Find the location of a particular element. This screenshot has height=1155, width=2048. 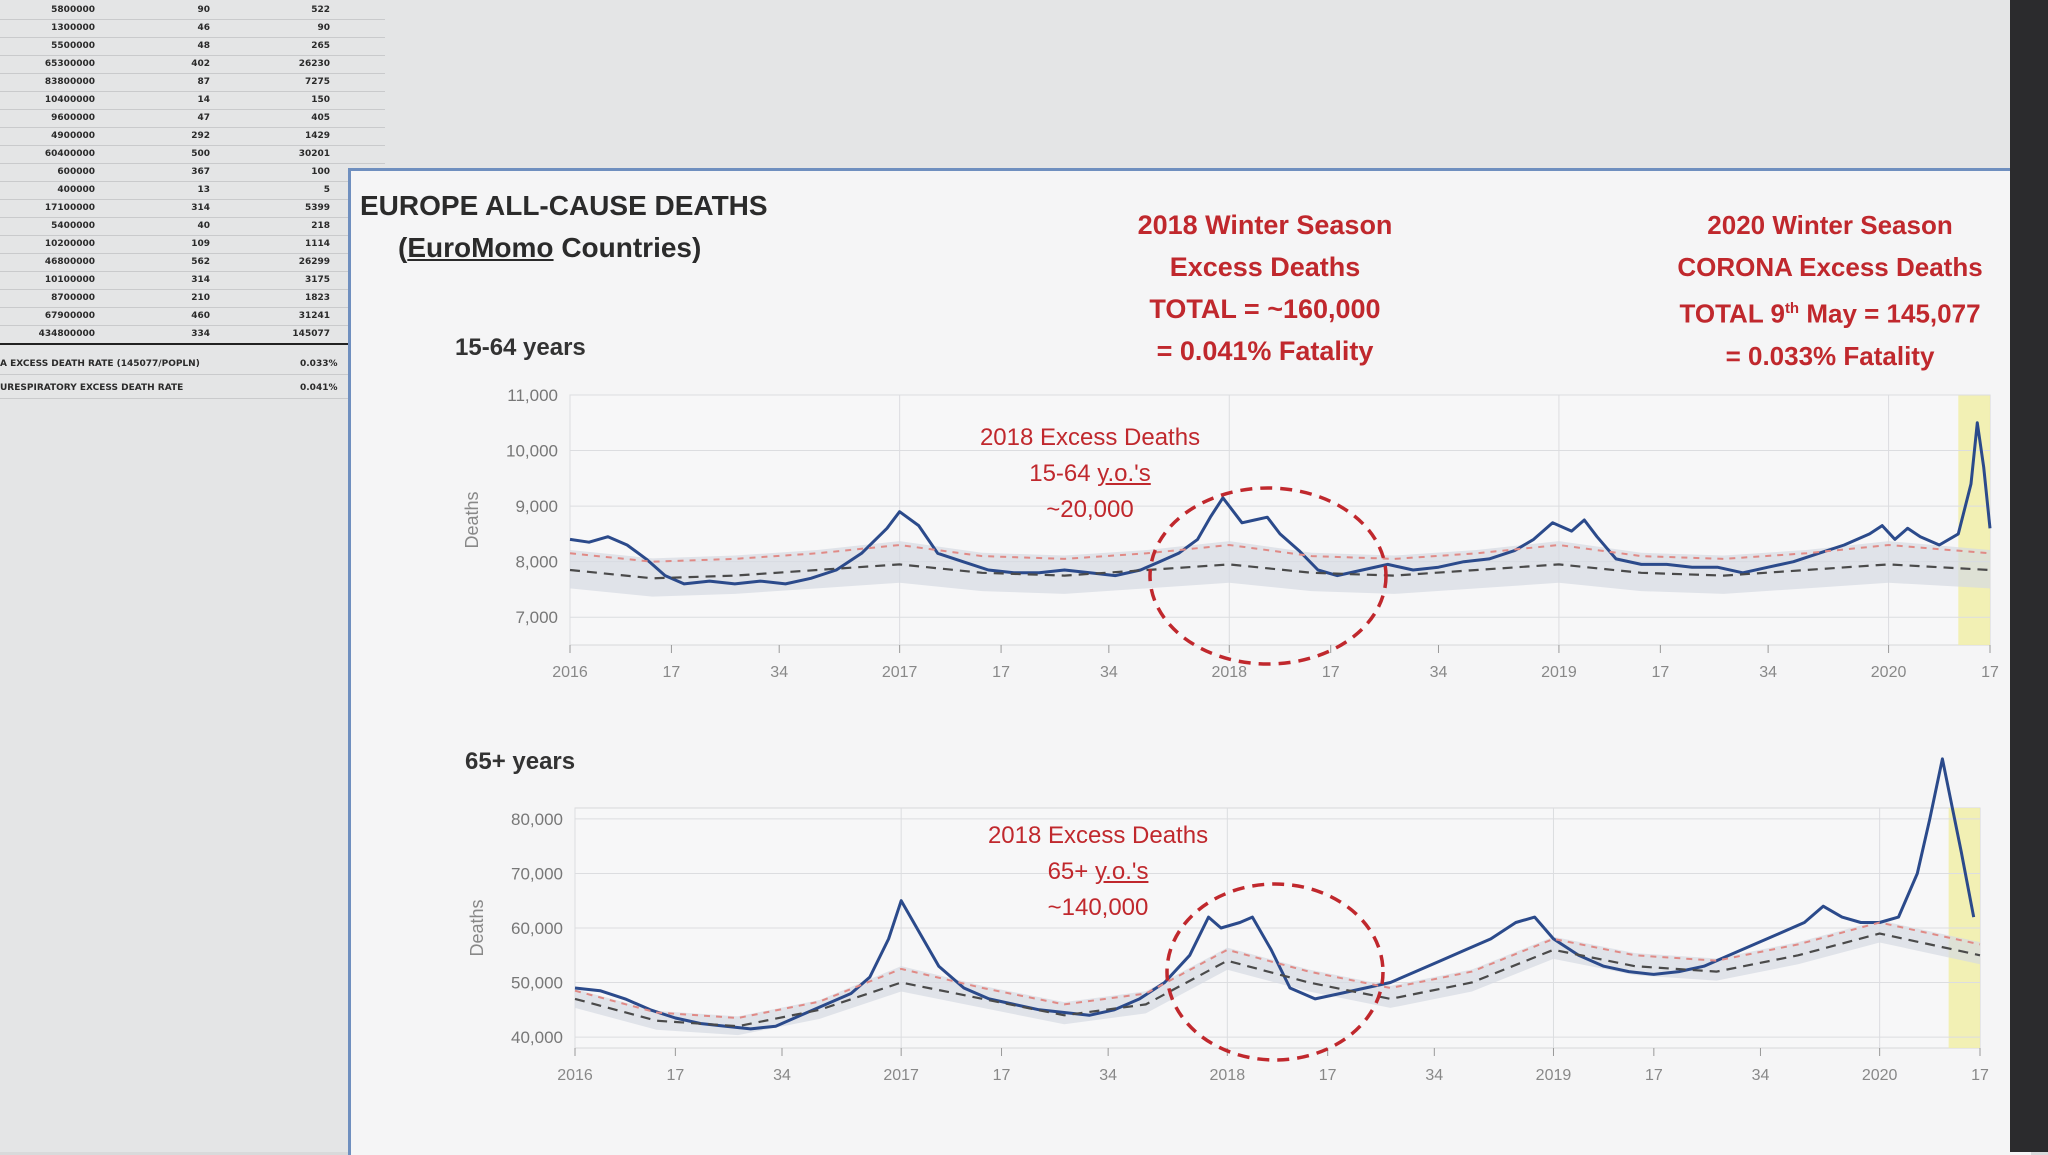

sheet-cell: 405 is located at coordinates (320, 118).